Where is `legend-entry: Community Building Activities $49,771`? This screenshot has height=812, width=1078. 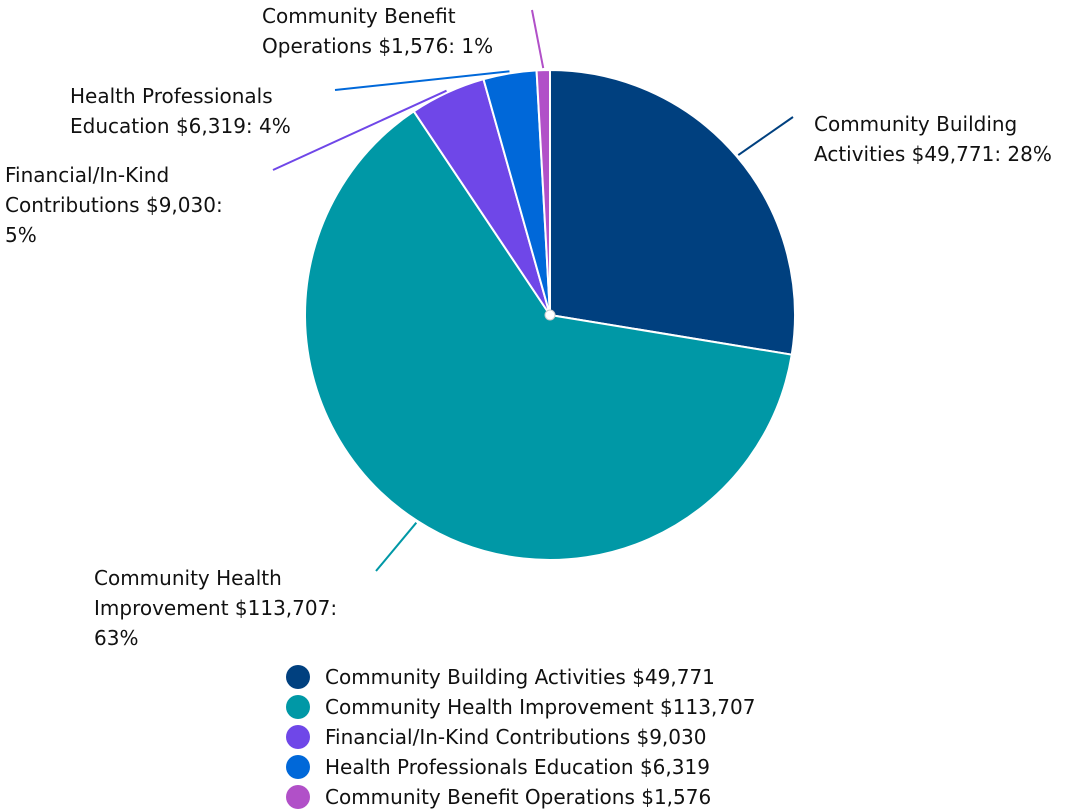
legend-entry: Community Building Activities $49,771 is located at coordinates (520, 677).